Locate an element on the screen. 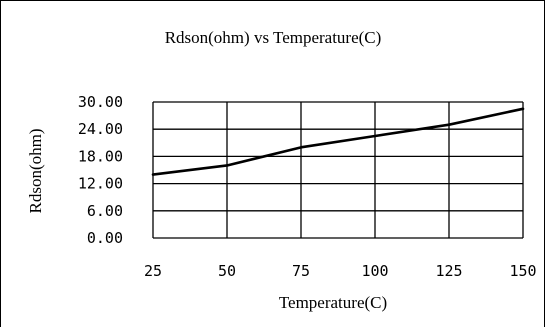 This screenshot has height=328, width=545. x-axis-label: Temperature(C) is located at coordinates (333, 302).